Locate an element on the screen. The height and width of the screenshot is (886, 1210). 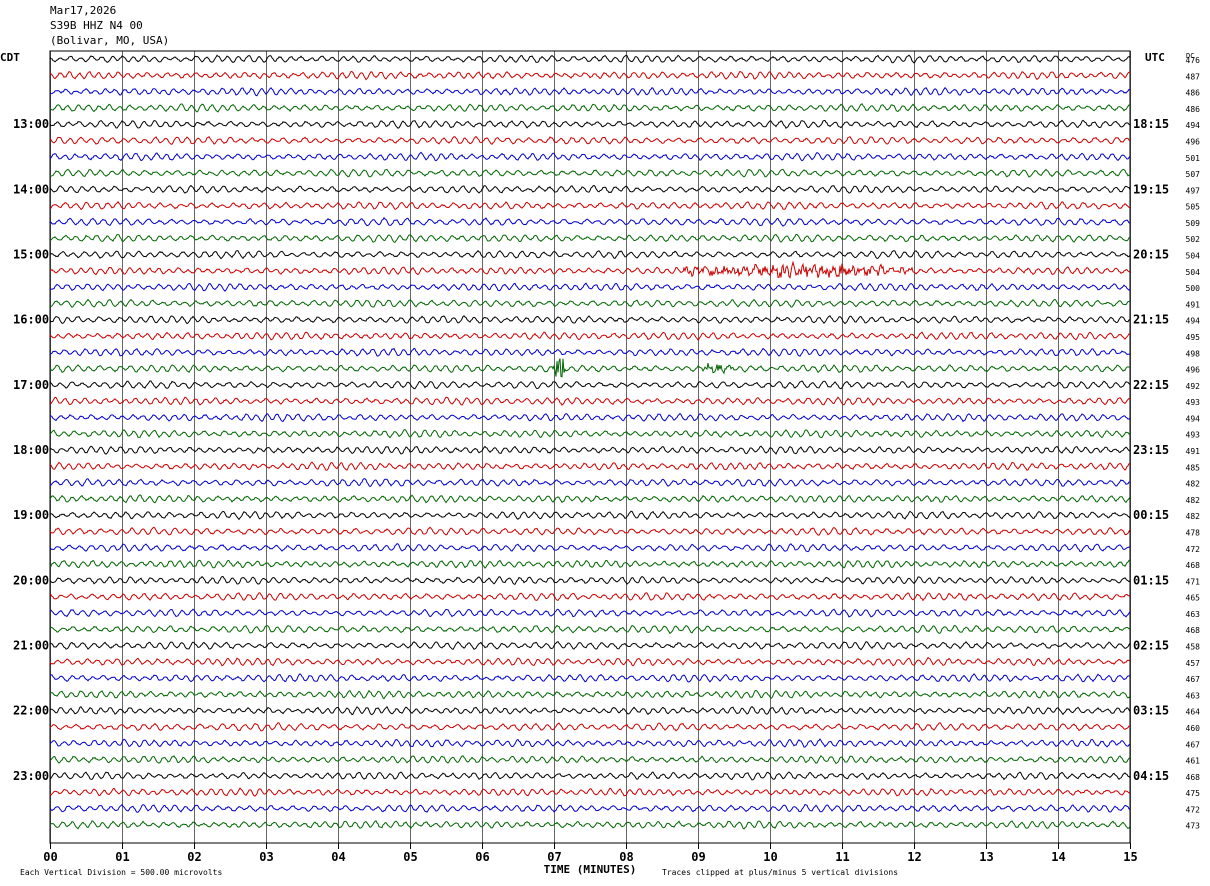
dc-value: 463 is located at coordinates (1193, 614).